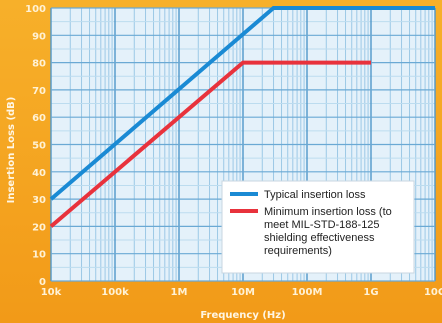  Describe the element at coordinates (115, 292) in the screenshot. I see `x-tick-label: 100k` at that location.